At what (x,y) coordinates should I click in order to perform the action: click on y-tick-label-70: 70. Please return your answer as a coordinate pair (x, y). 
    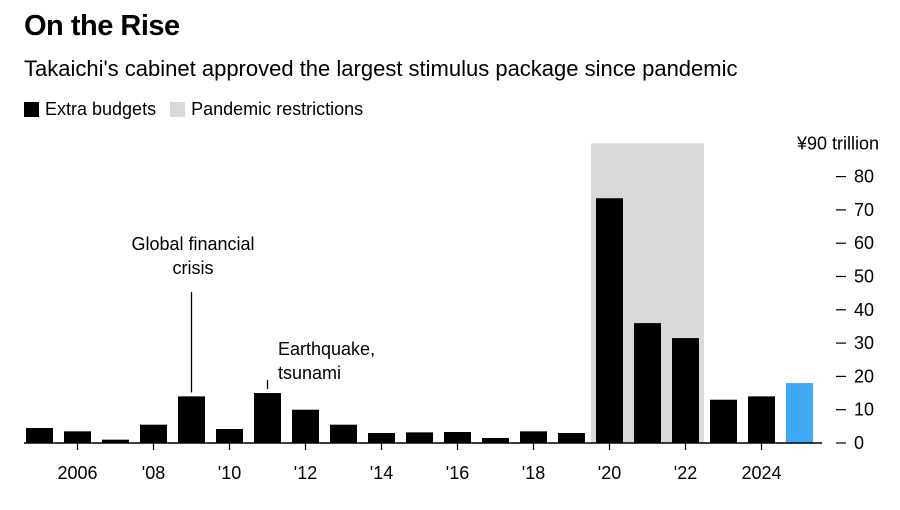
    Looking at the image, I should click on (864, 210).